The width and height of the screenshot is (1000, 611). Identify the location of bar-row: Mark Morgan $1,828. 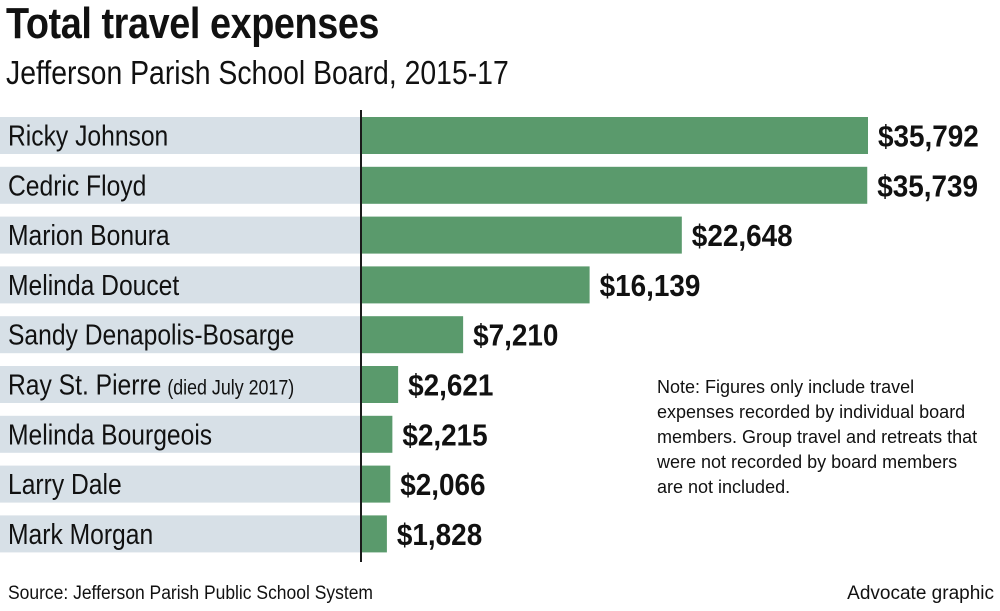
(241, 534).